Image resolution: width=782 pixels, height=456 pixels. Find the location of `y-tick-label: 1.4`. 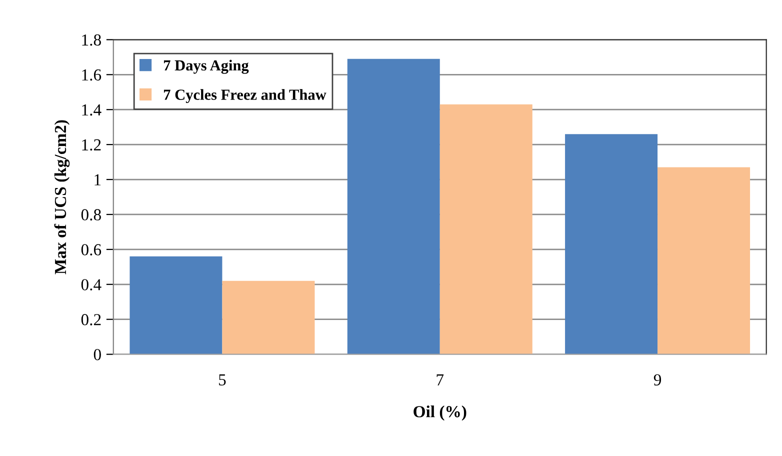

y-tick-label: 1.4 is located at coordinates (92, 110).